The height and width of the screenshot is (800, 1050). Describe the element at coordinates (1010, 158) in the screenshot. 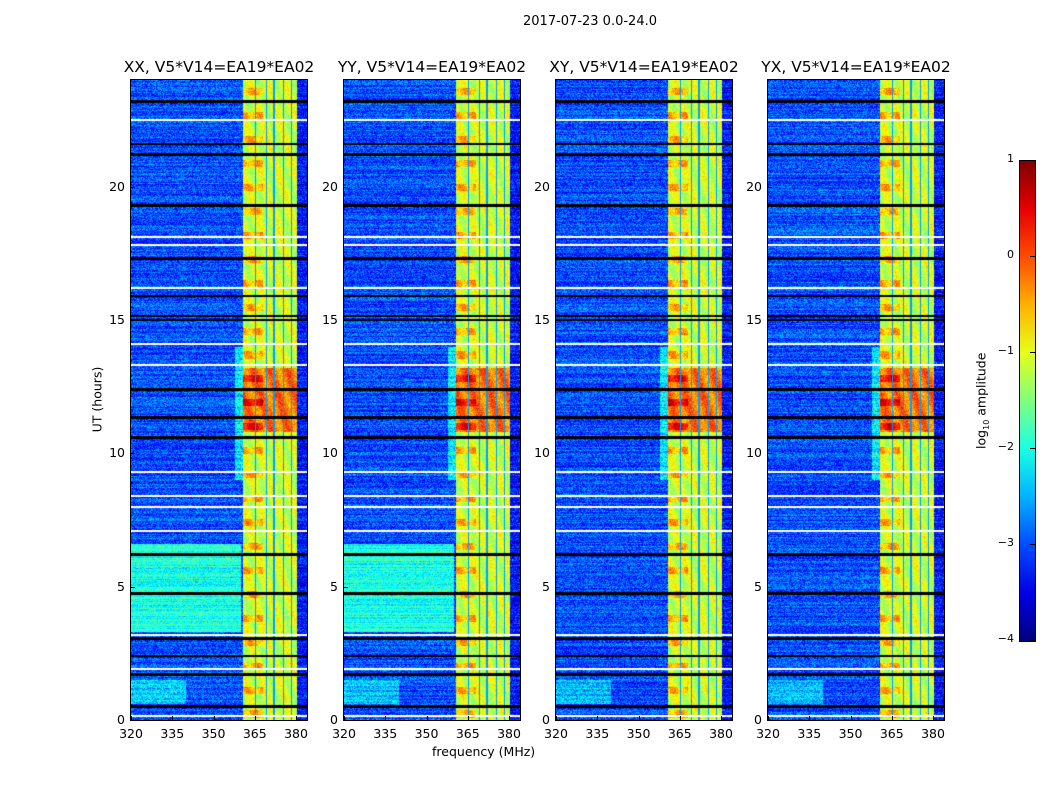

I see `colorbar-tick-label: 1` at that location.